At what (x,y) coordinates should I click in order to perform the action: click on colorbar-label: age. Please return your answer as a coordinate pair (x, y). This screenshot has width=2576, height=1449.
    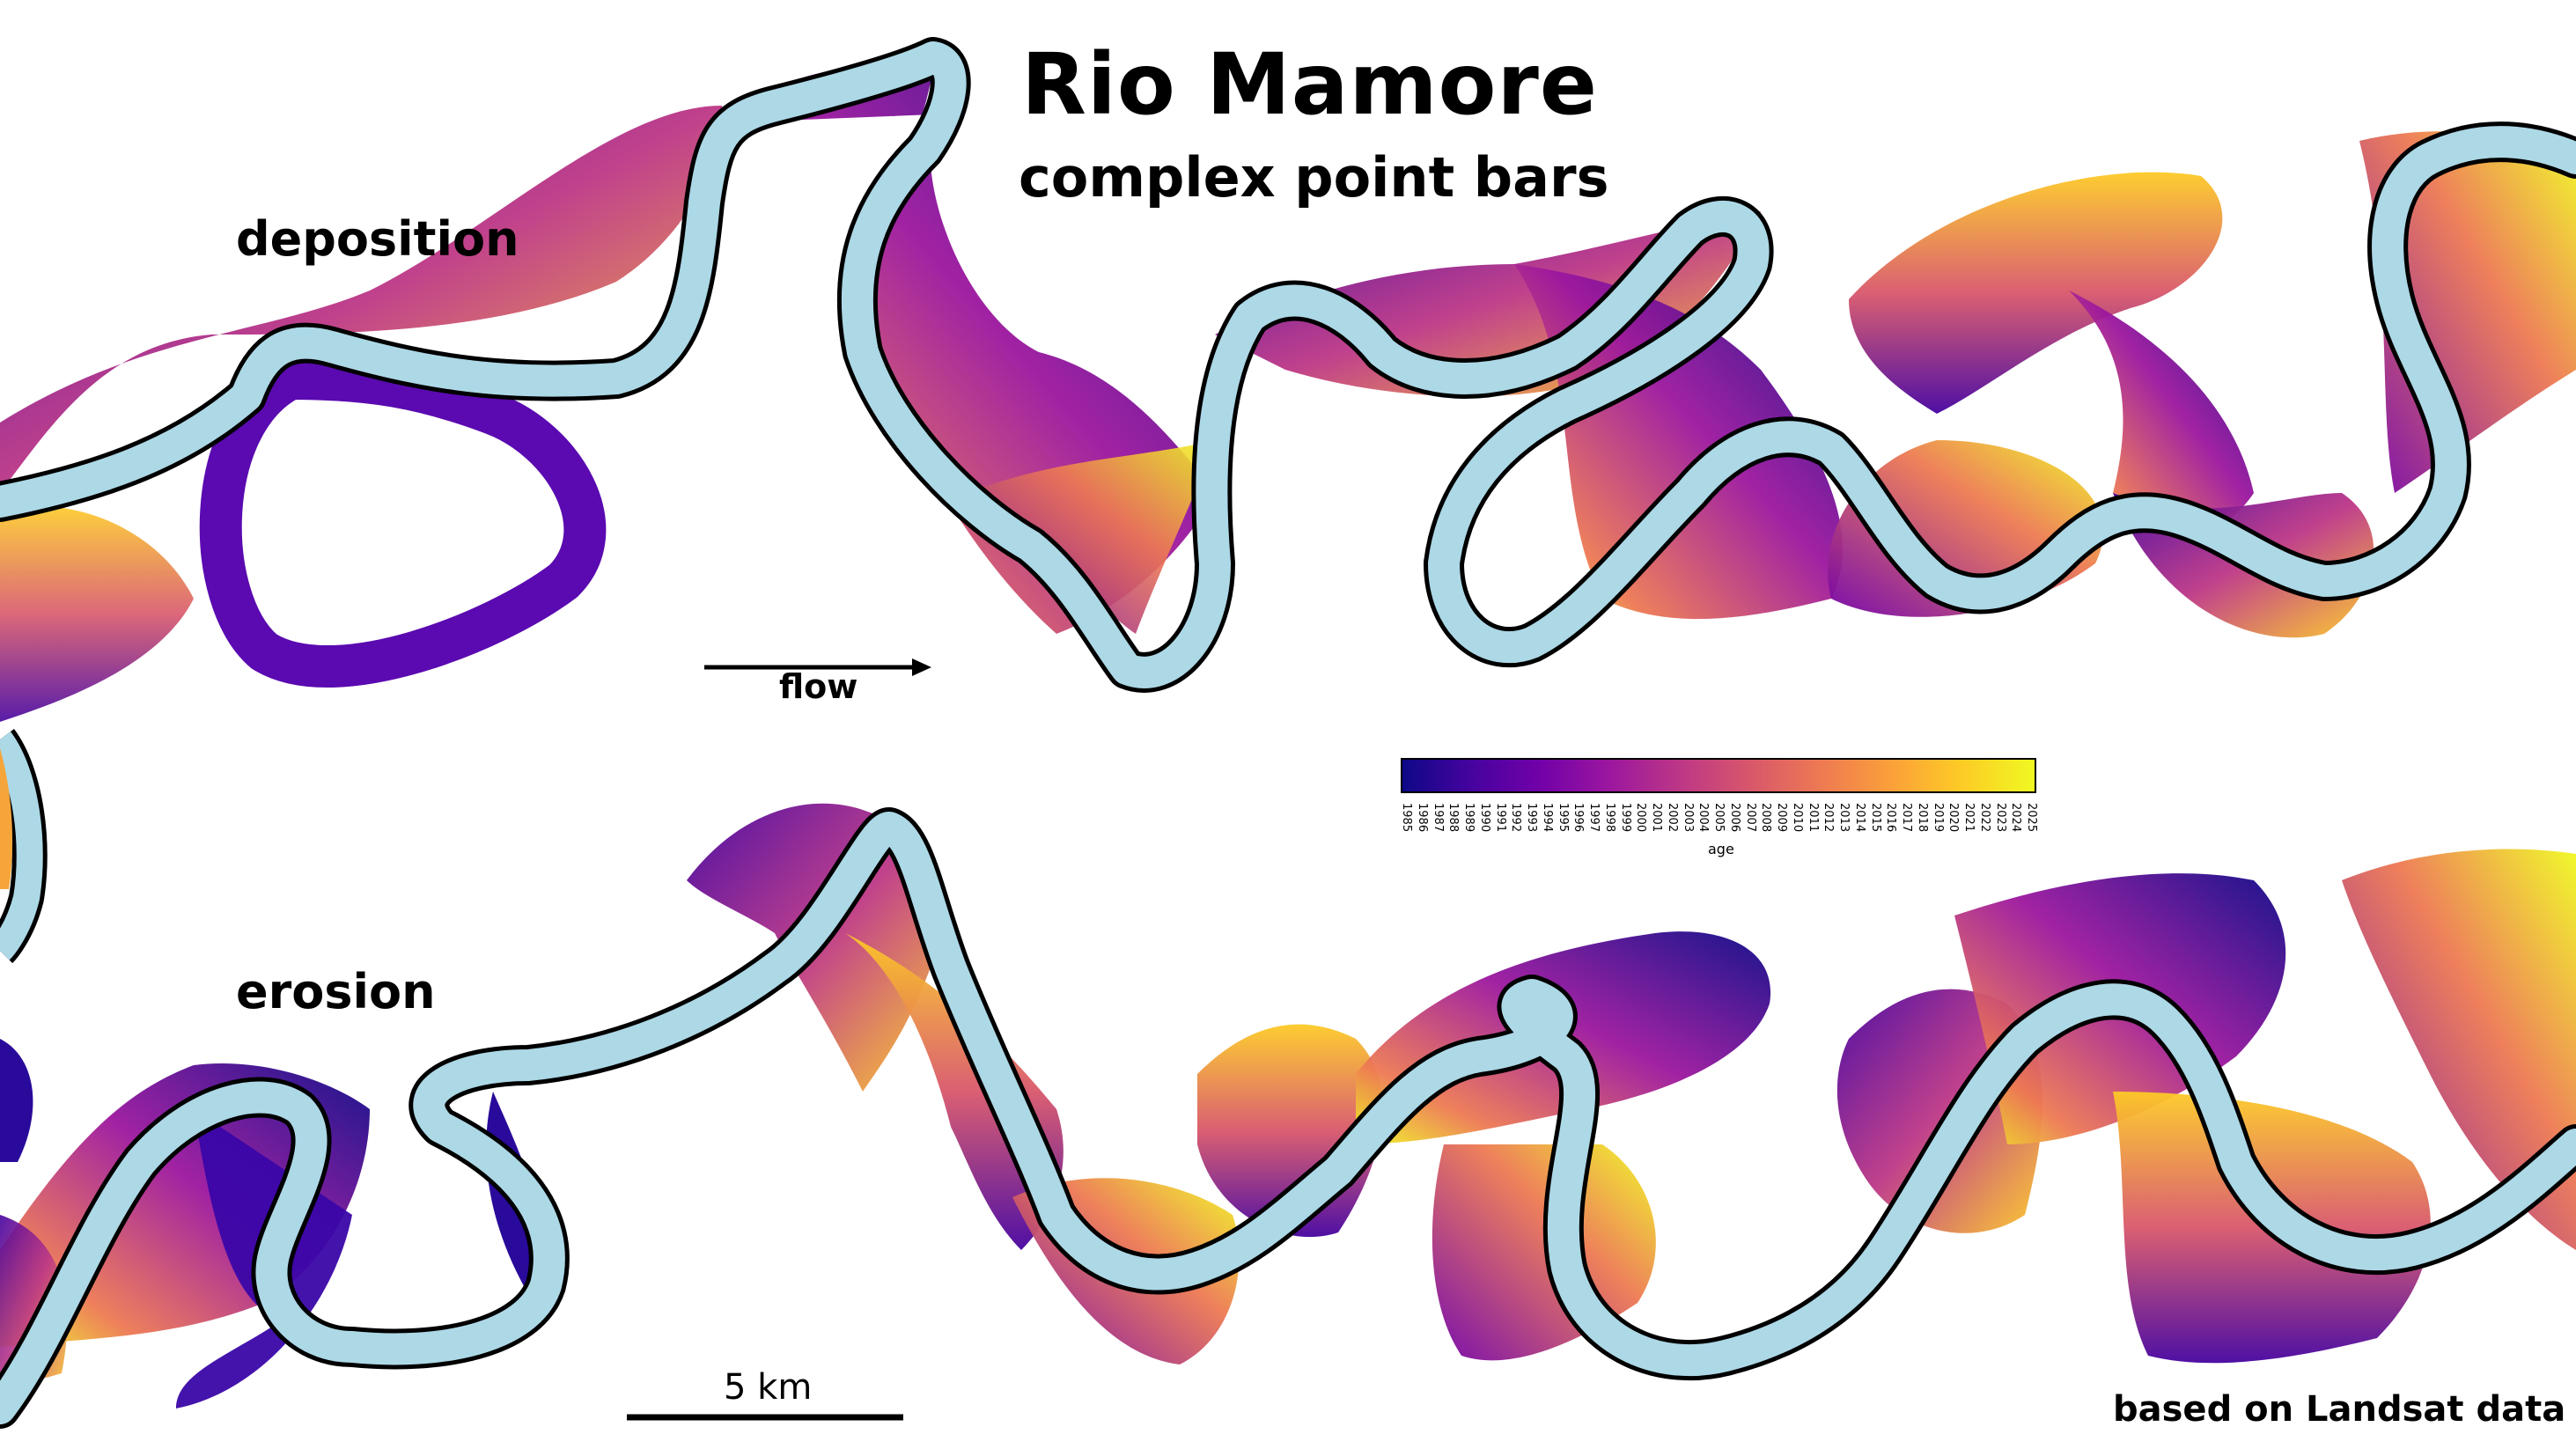
    Looking at the image, I should click on (1721, 849).